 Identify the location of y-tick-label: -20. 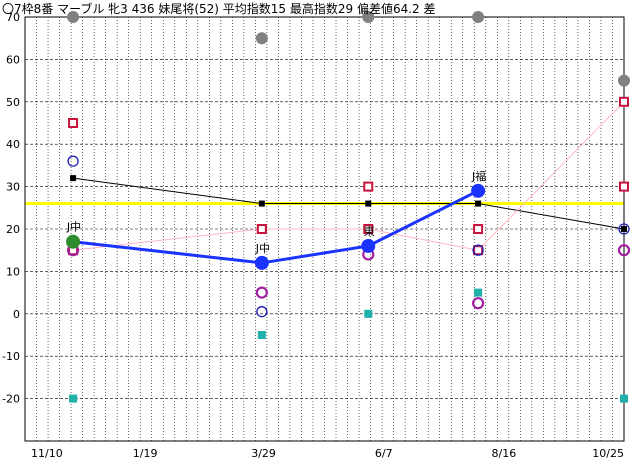
(11, 399).